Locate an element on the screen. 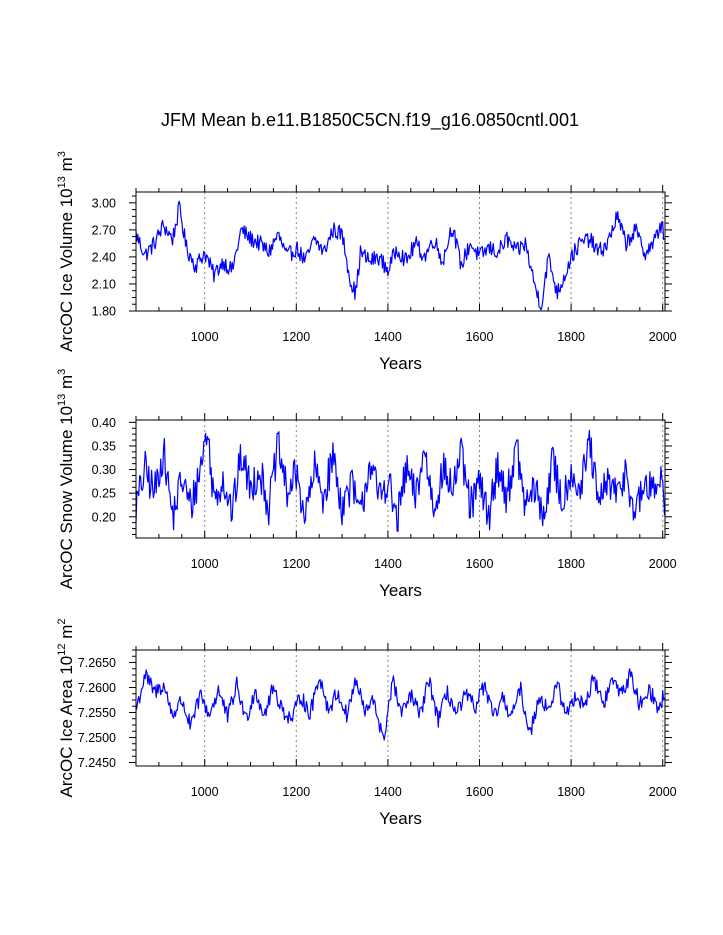 Image resolution: width=723 pixels, height=935 pixels. y-axis-title-text: ArcOC Ice Area 10 is located at coordinates (66, 727).